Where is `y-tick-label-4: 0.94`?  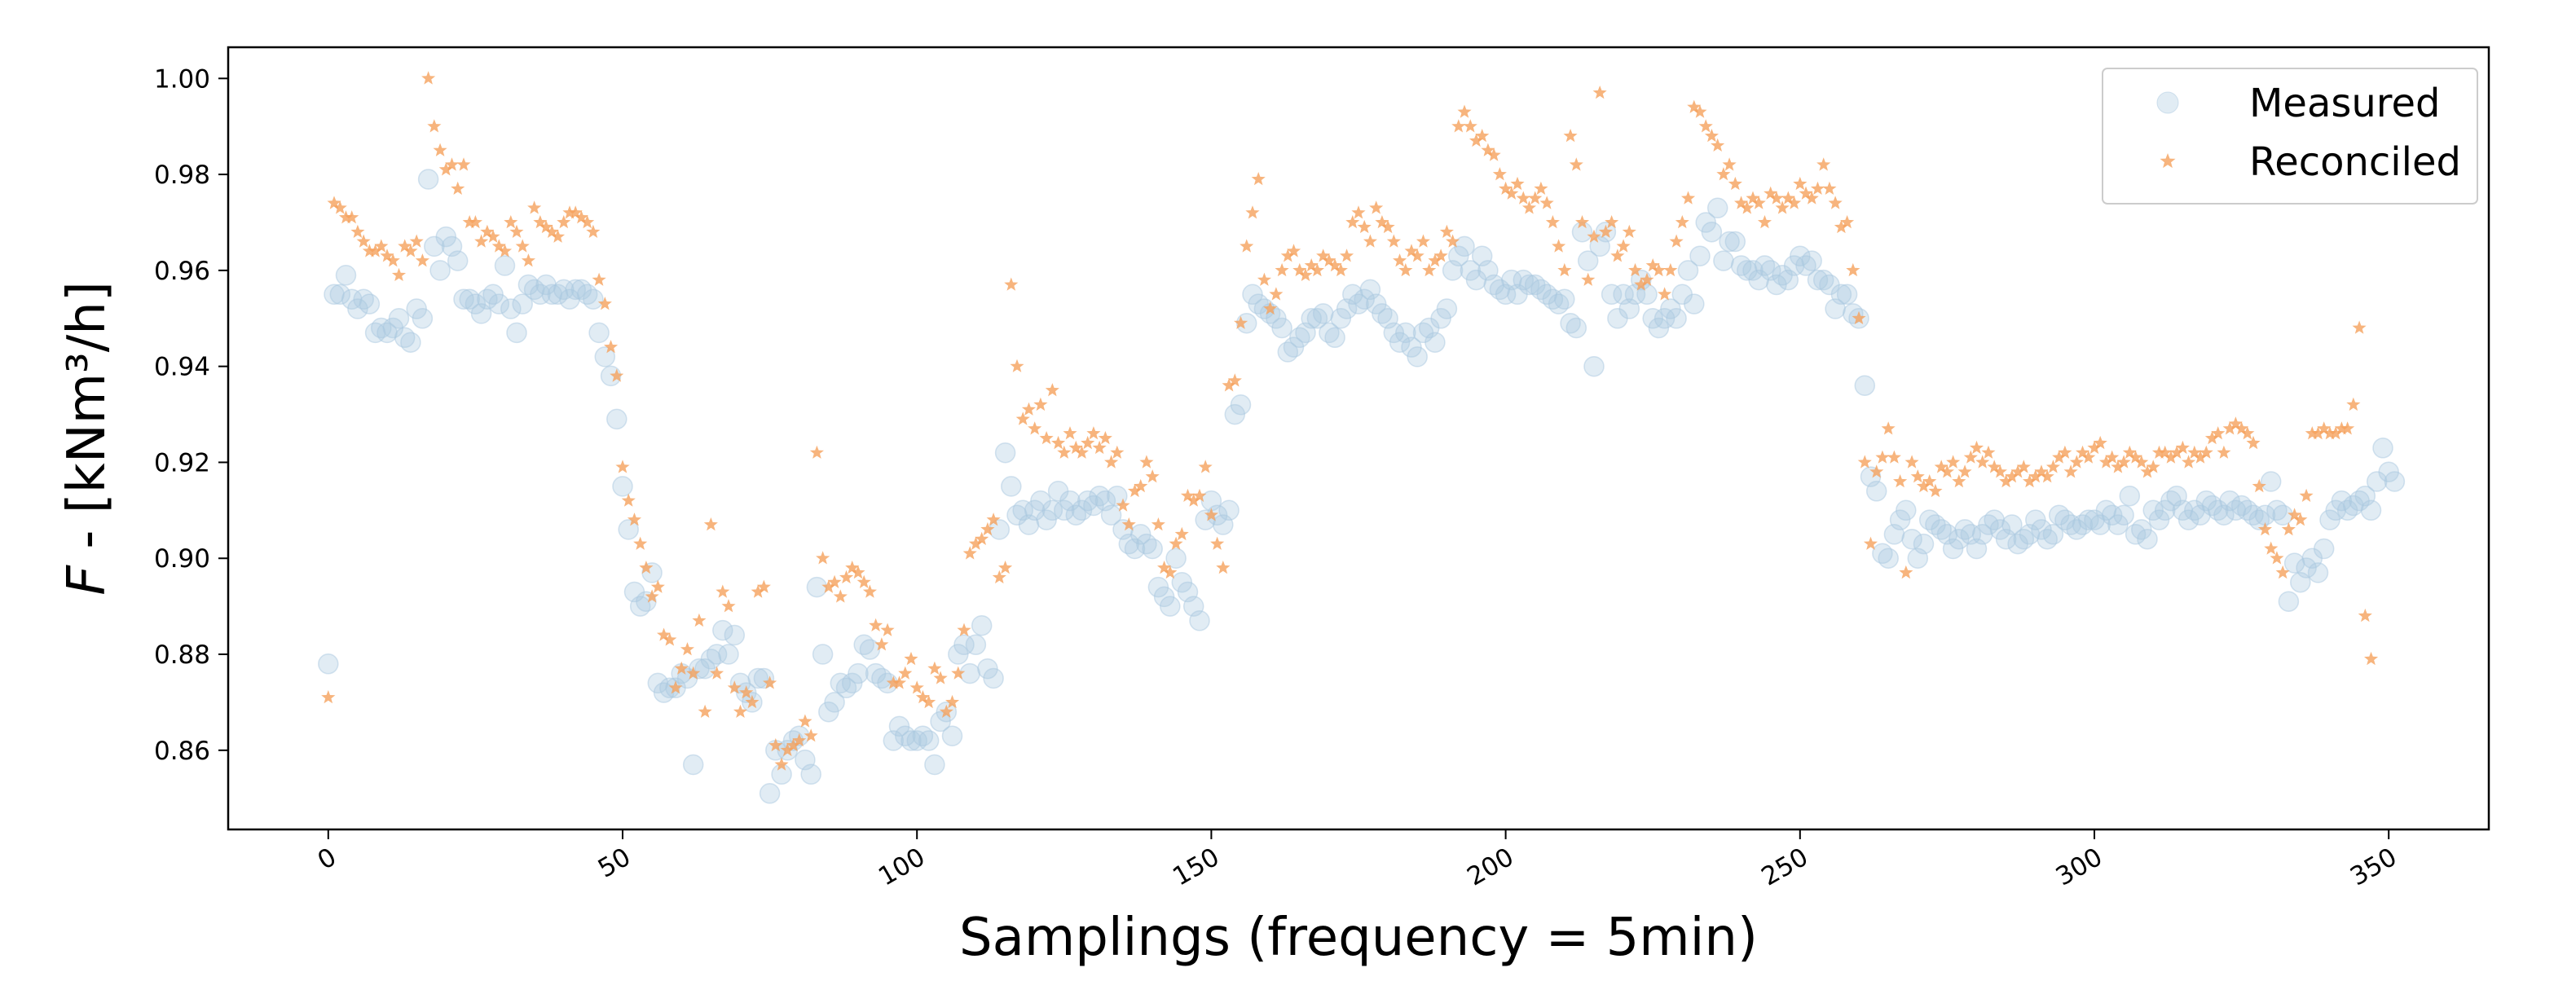
y-tick-label-4: 0.94 is located at coordinates (182, 367).